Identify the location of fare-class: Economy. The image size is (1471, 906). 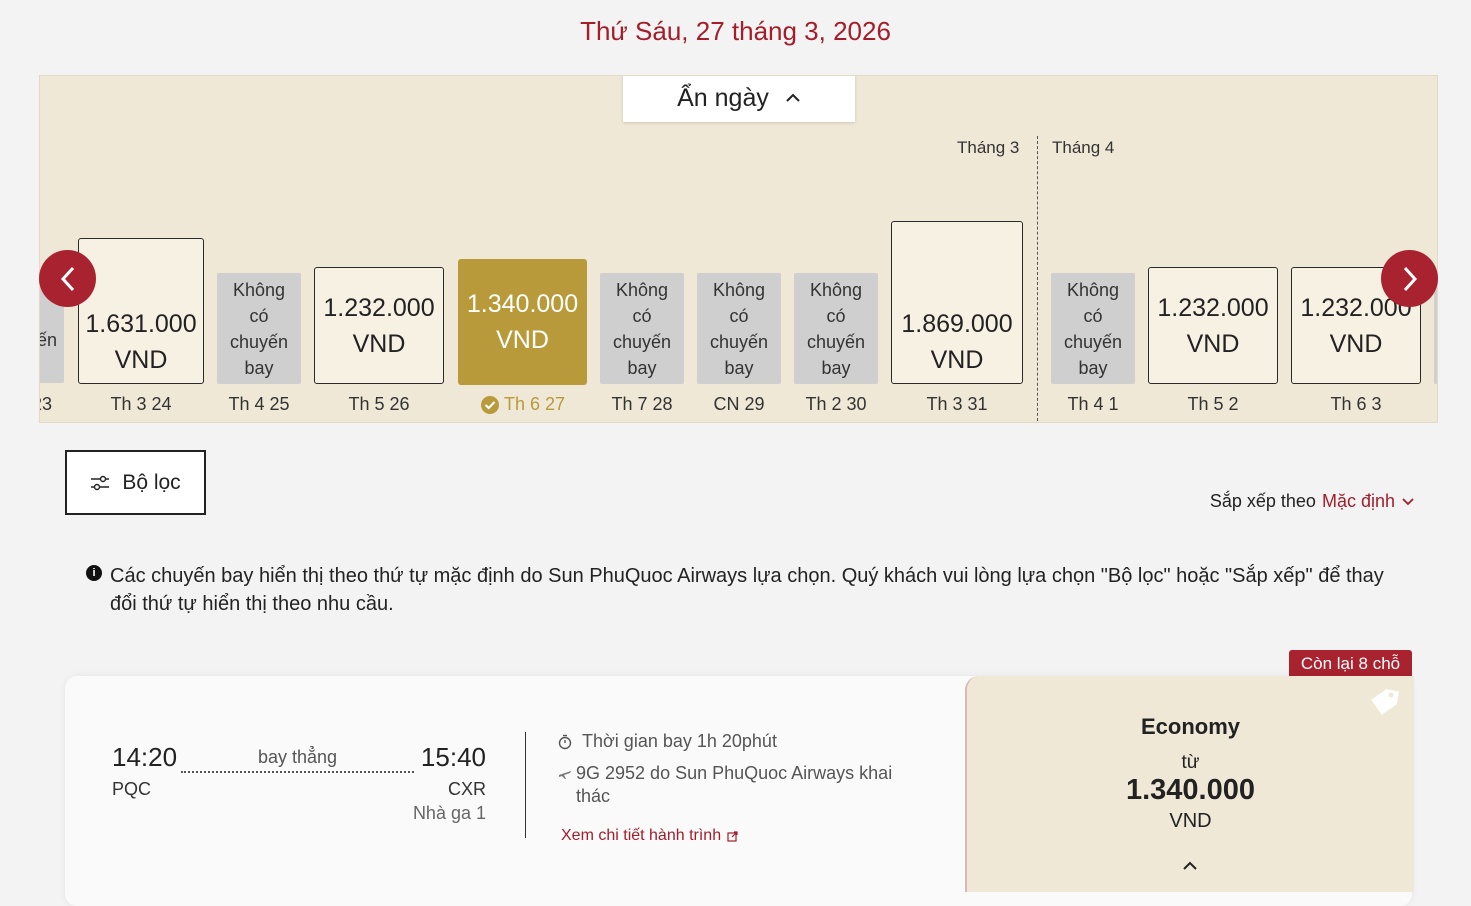
(1190, 726).